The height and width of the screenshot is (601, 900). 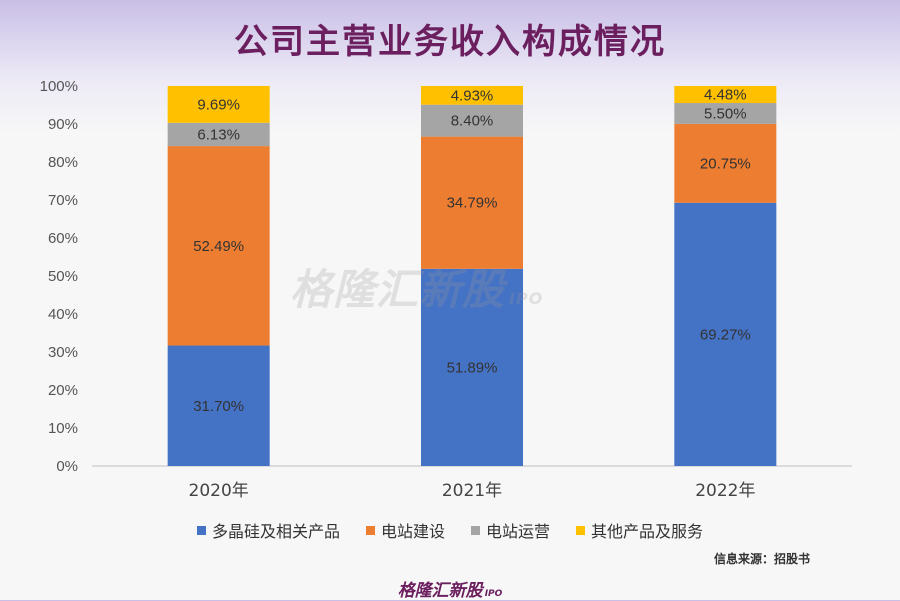 I want to click on y-tick-label: 70%, so click(x=63, y=200).